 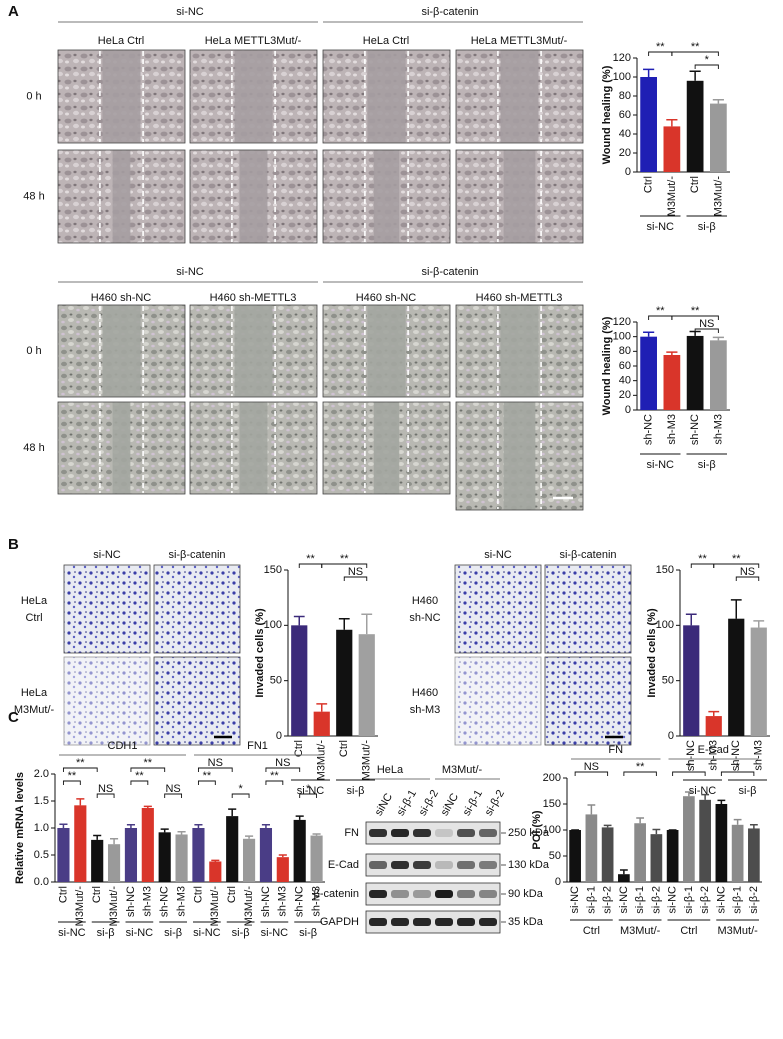 I want to click on y-tick-label: 150, so click(x=665, y=570).